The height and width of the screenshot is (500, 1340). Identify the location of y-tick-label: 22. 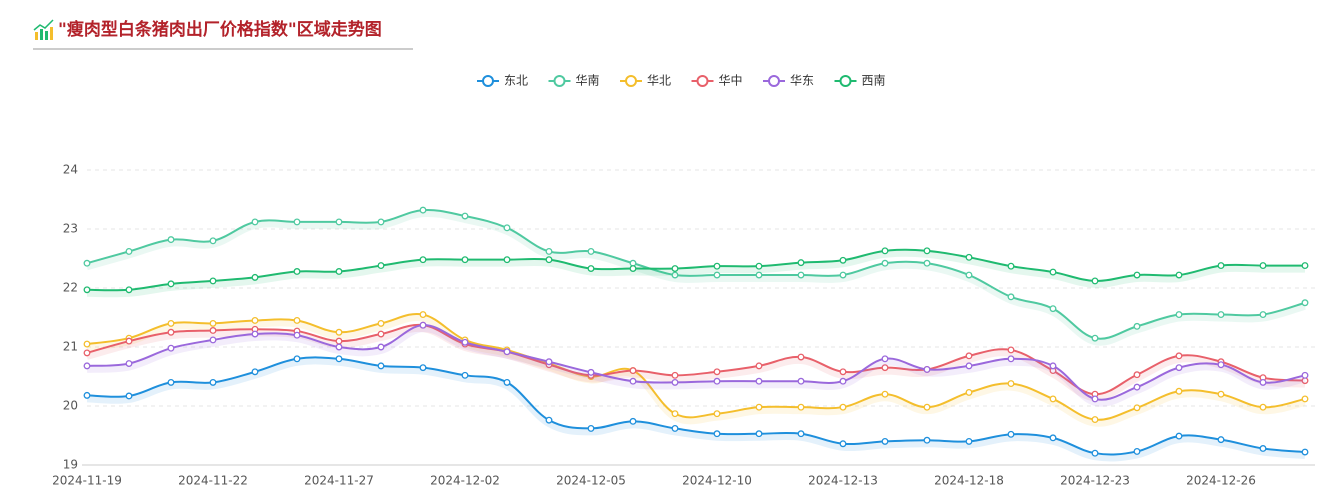
(70, 288).